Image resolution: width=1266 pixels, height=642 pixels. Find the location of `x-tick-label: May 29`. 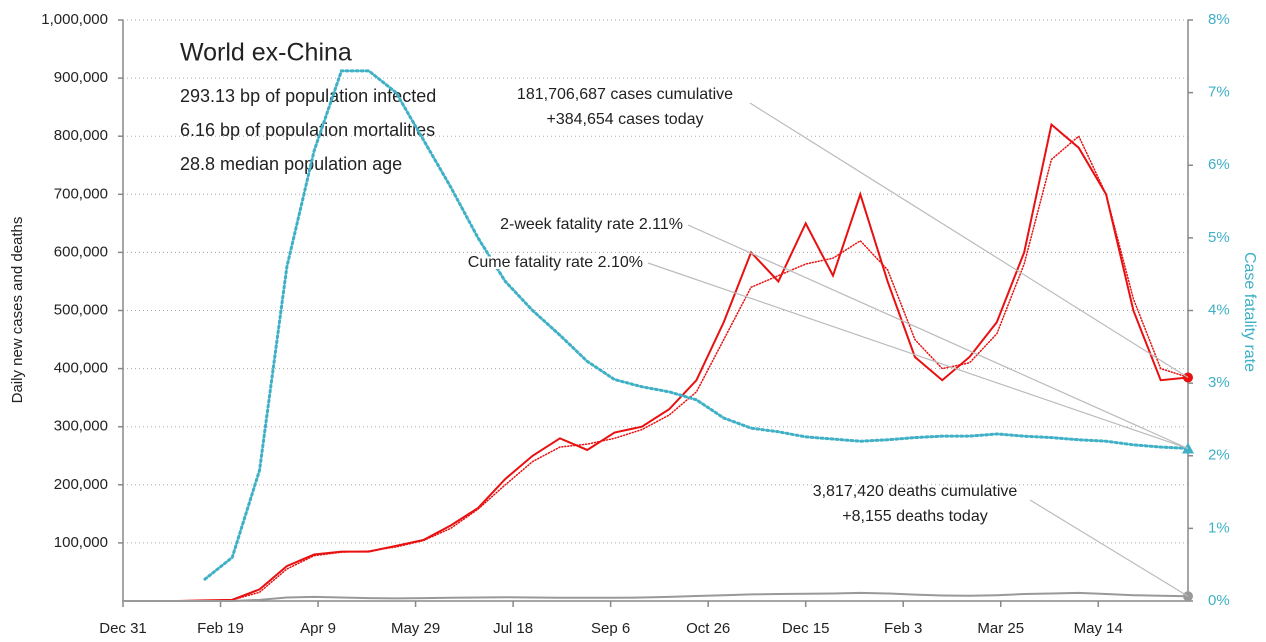

x-tick-label: May 29 is located at coordinates (415, 628).